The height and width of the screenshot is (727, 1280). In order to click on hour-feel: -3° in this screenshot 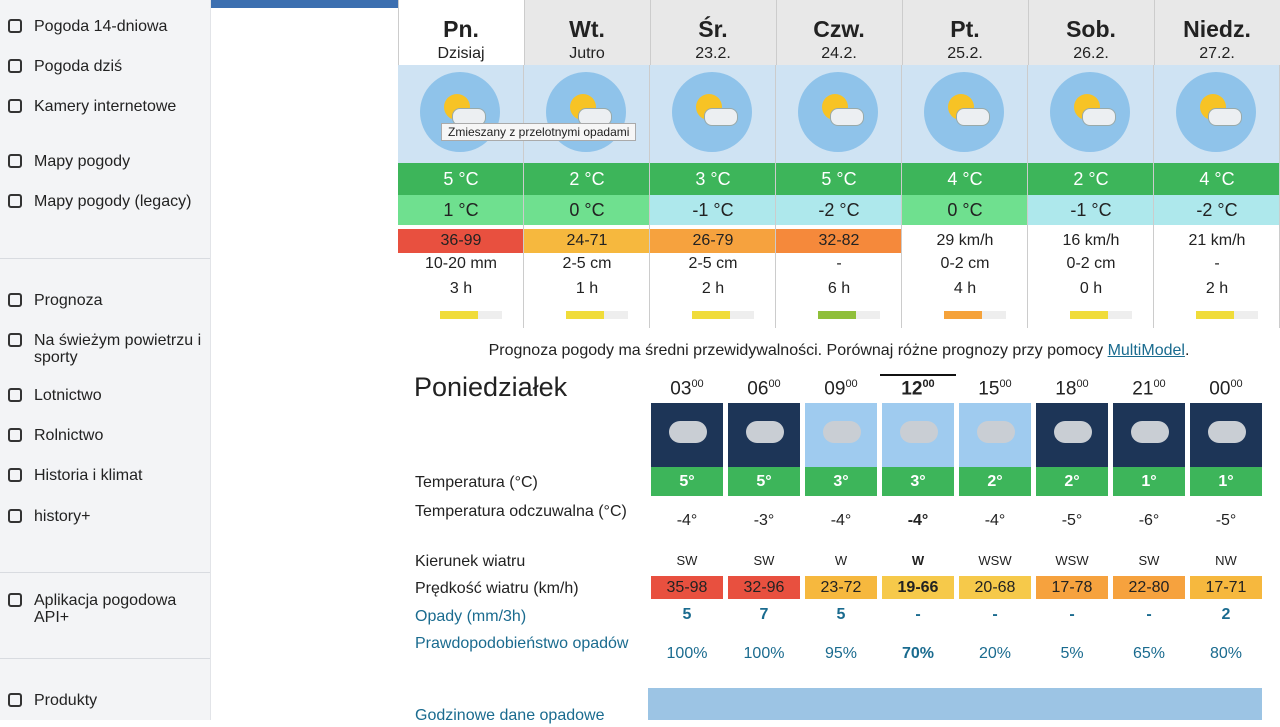, I will do `click(764, 520)`.